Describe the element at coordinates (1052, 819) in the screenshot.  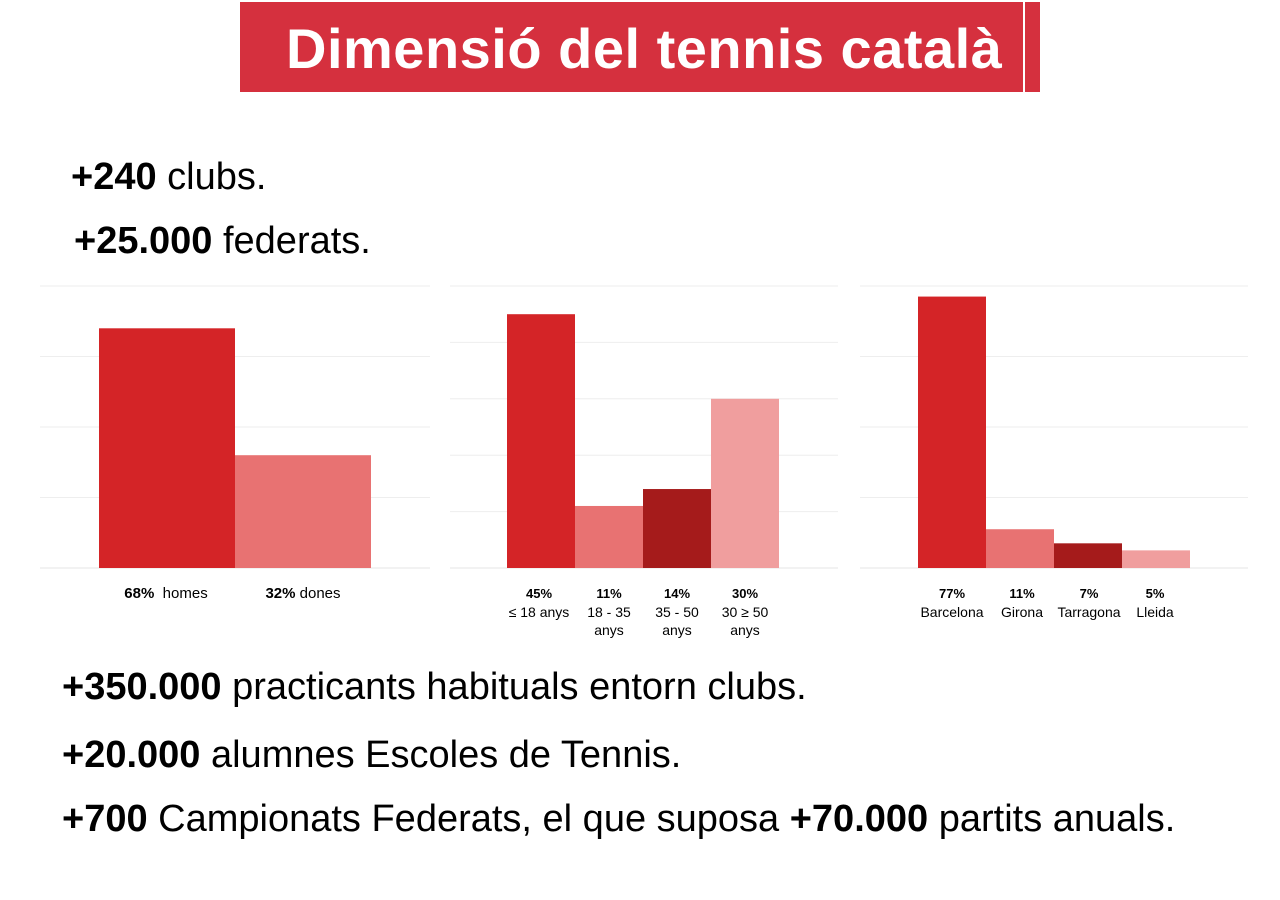
I see `stat-campionats-text2: partits anuals.` at that location.